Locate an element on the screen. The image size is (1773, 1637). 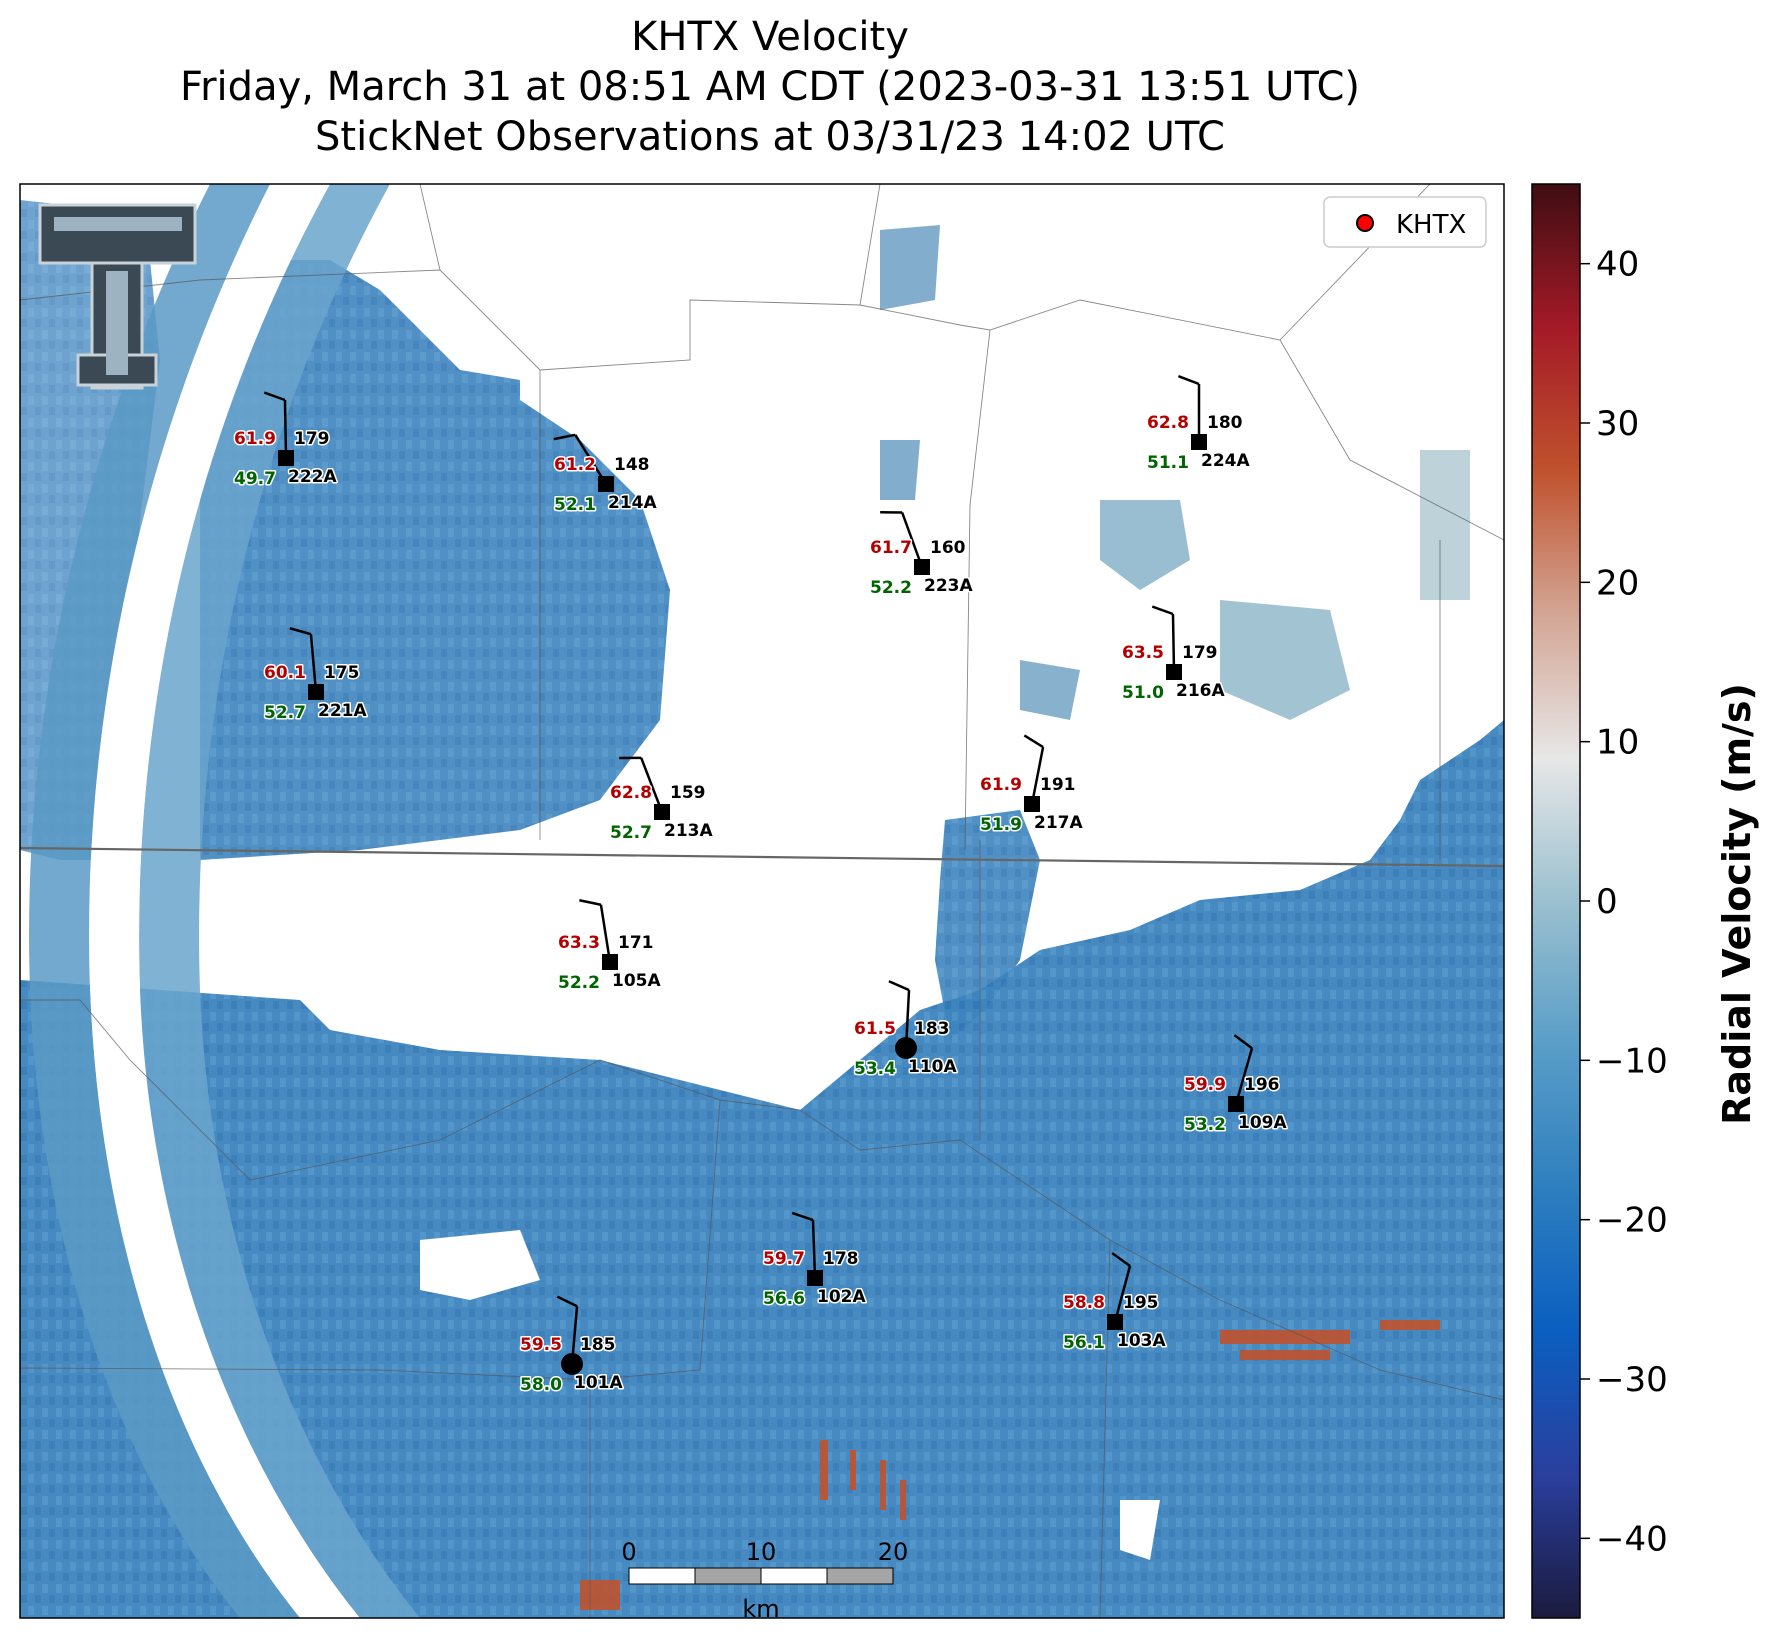
station-103A: 58.8 195 56.1 103A is located at coordinates (1115, 1303).